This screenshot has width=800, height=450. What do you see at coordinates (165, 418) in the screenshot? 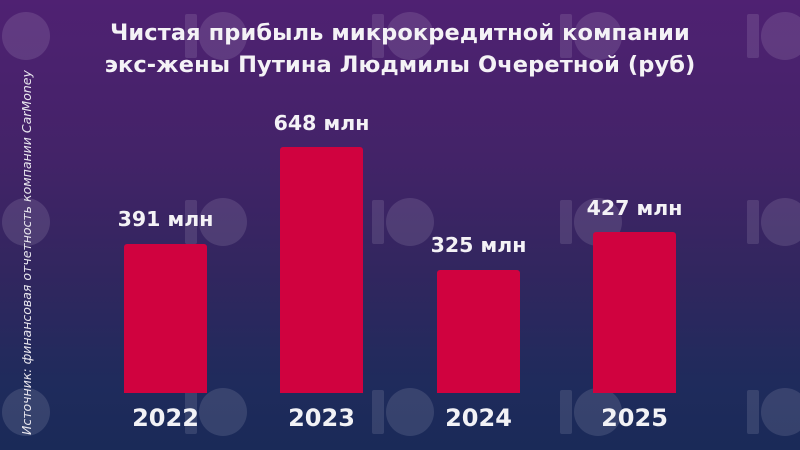
I see `year-label: 2022` at bounding box center [165, 418].